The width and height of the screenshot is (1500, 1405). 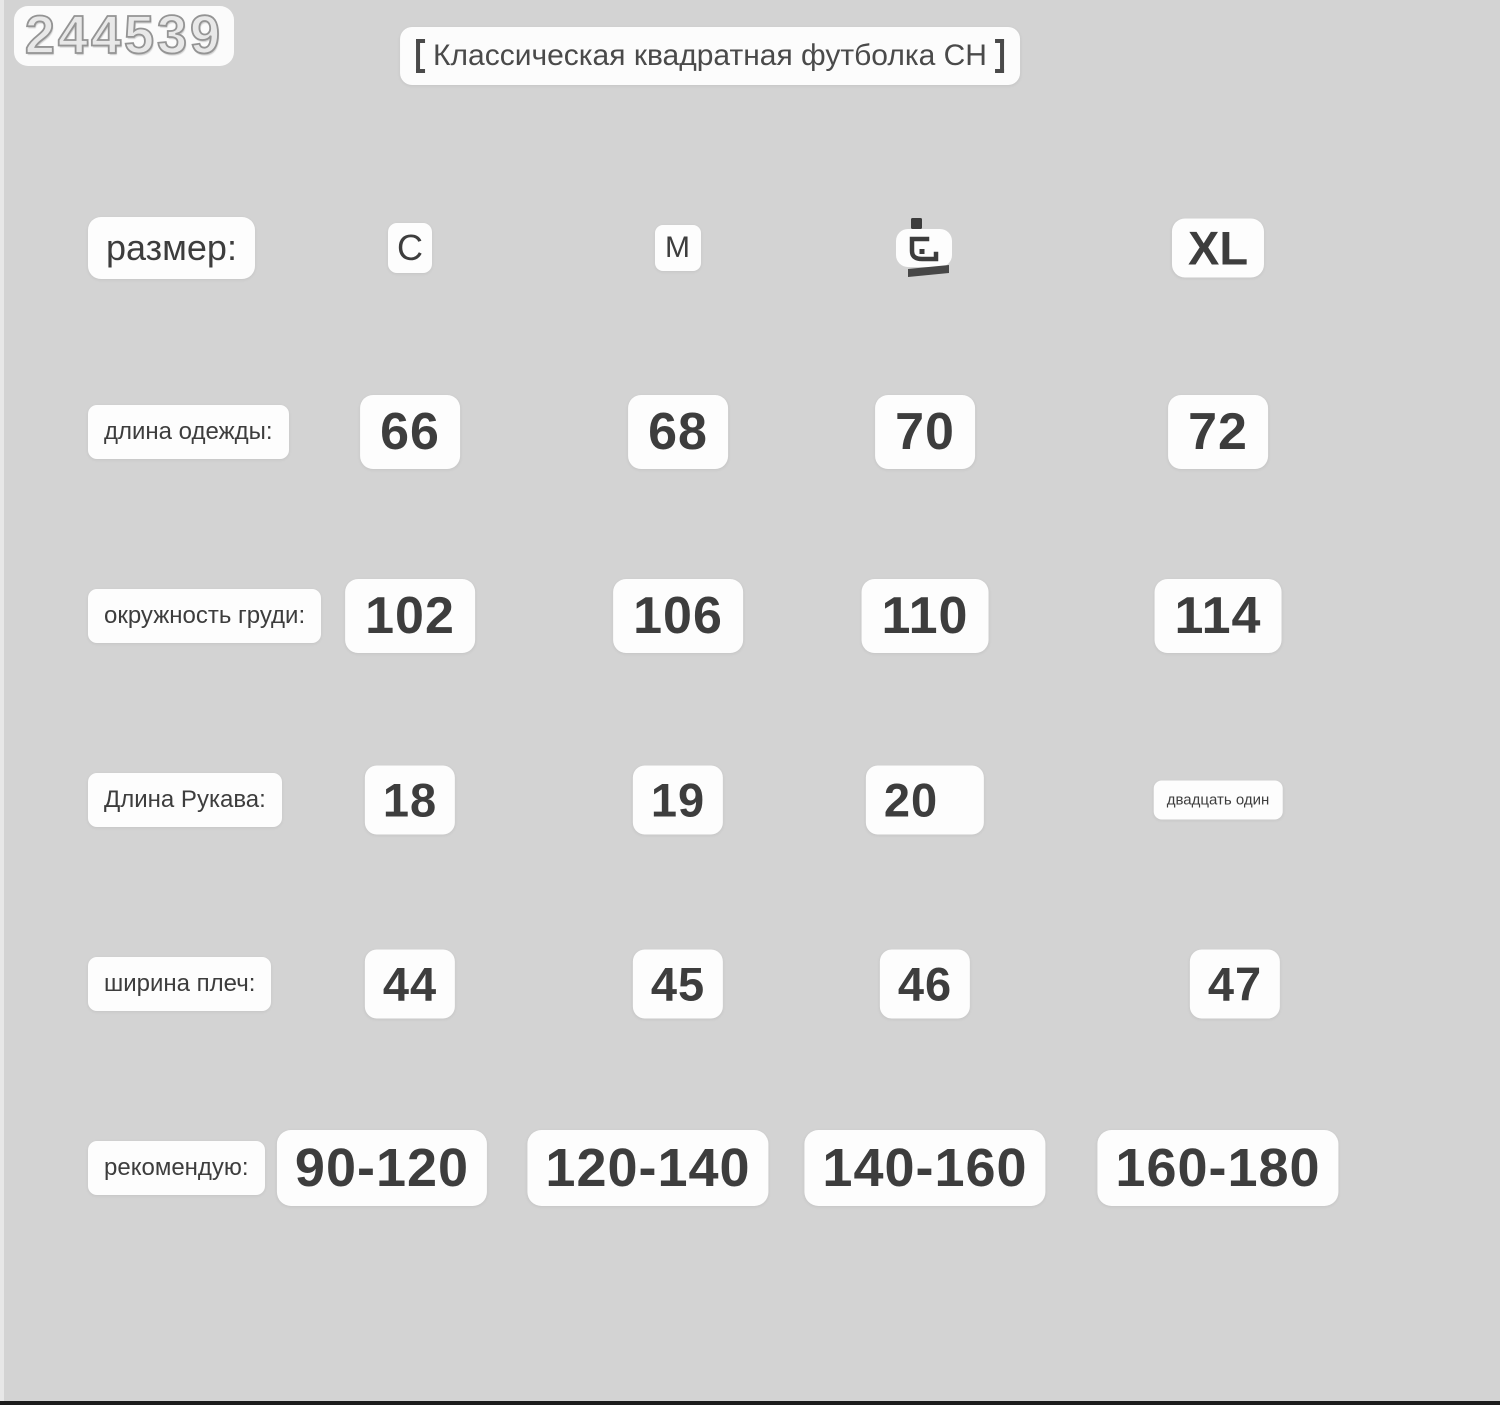 I want to click on page-title-text: Классическая квадратная футболка CH, so click(x=710, y=55).